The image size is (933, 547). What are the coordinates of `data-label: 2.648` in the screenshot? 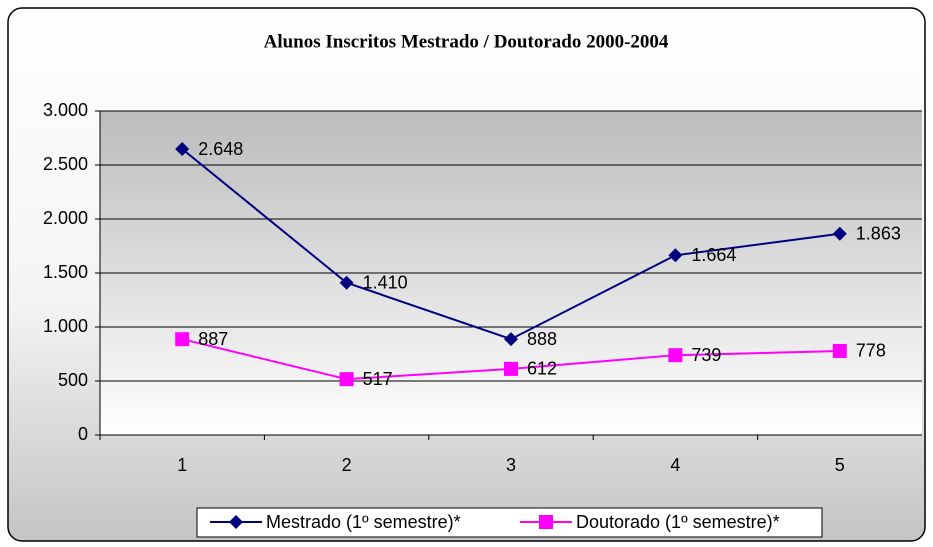 It's located at (220, 149).